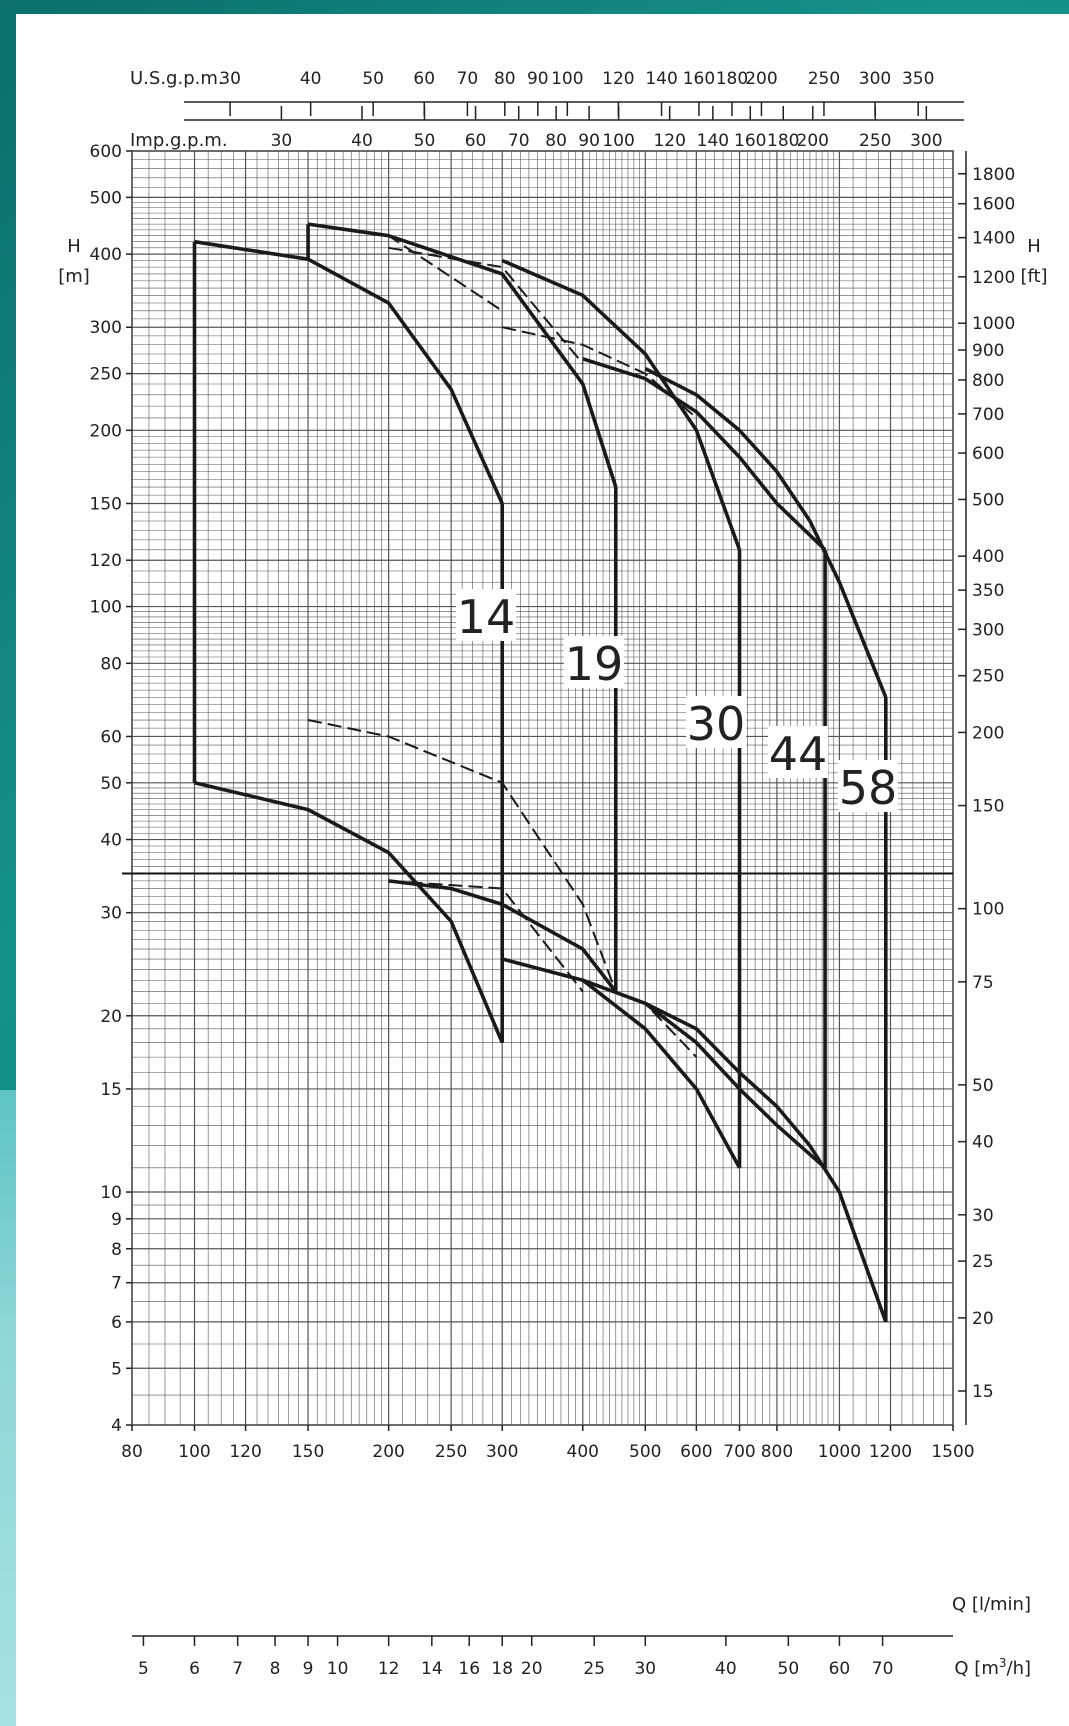 This screenshot has width=1069, height=1726. Describe the element at coordinates (116, 1369) in the screenshot. I see `y-tick-label-left: 5` at that location.